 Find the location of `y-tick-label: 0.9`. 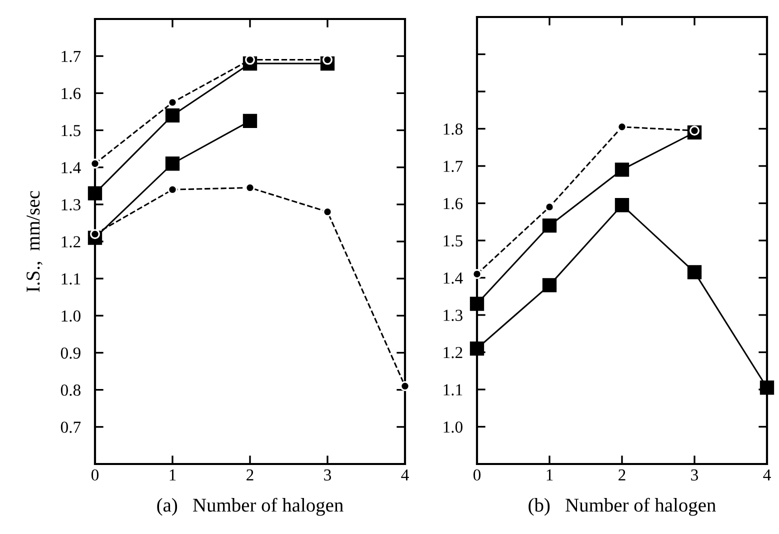

y-tick-label: 0.9 is located at coordinates (70, 353).